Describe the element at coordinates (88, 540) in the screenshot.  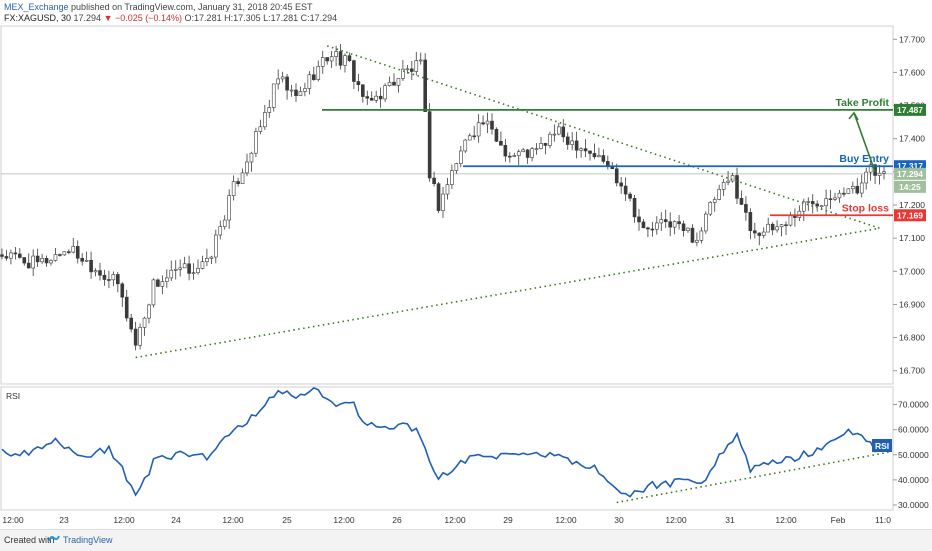
I see `tradingview-link: TradingView` at that location.